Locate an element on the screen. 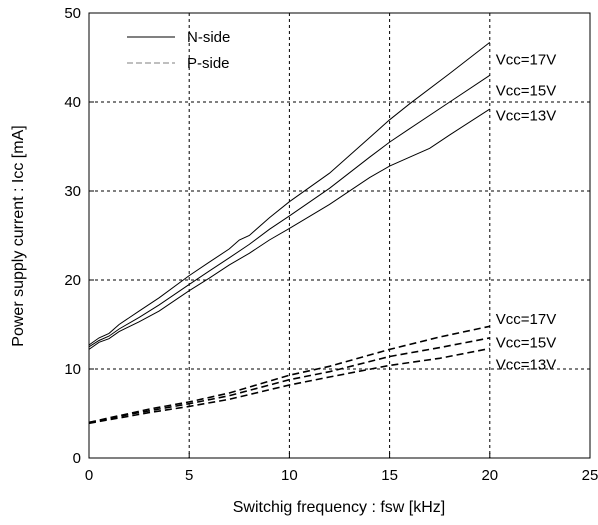  legend: N-side P-side is located at coordinates (178, 50).